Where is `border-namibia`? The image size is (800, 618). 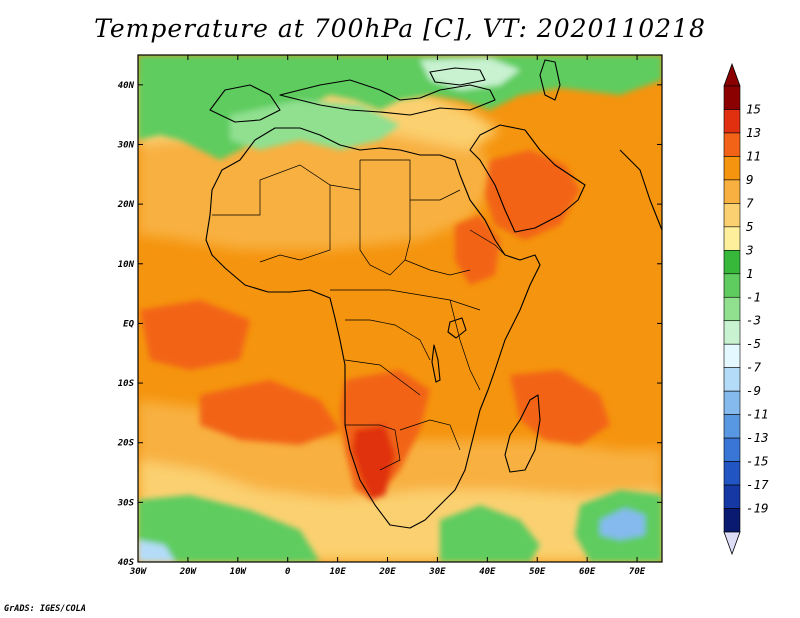
border-namibia is located at coordinates (373, 447).